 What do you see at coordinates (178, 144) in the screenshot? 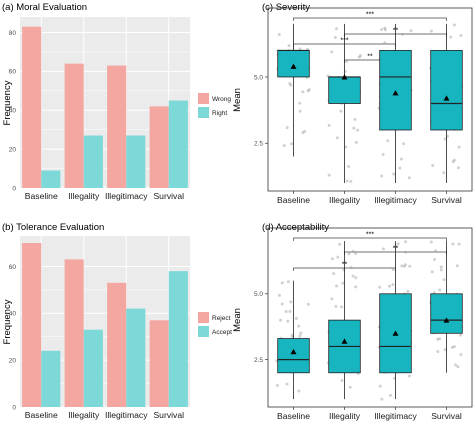
I see `bar-right-survival` at bounding box center [178, 144].